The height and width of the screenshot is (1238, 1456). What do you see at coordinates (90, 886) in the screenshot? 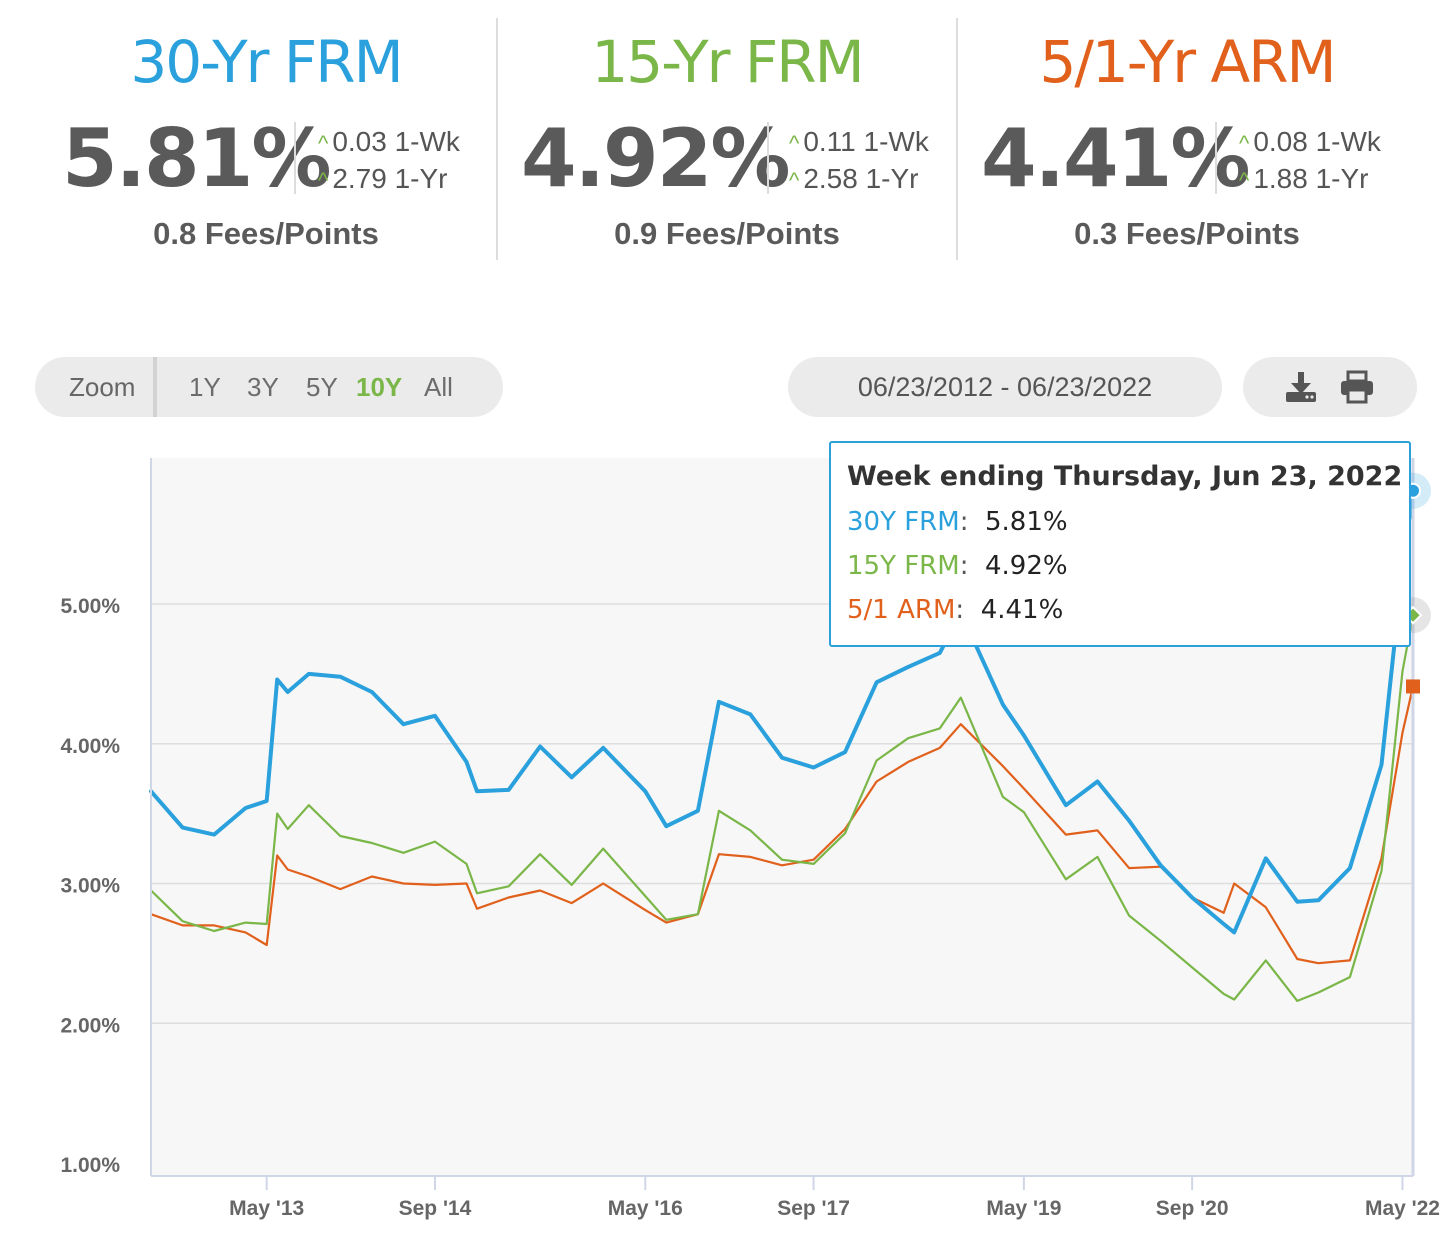
I see `y-tick-label: 3.00%` at bounding box center [90, 886].